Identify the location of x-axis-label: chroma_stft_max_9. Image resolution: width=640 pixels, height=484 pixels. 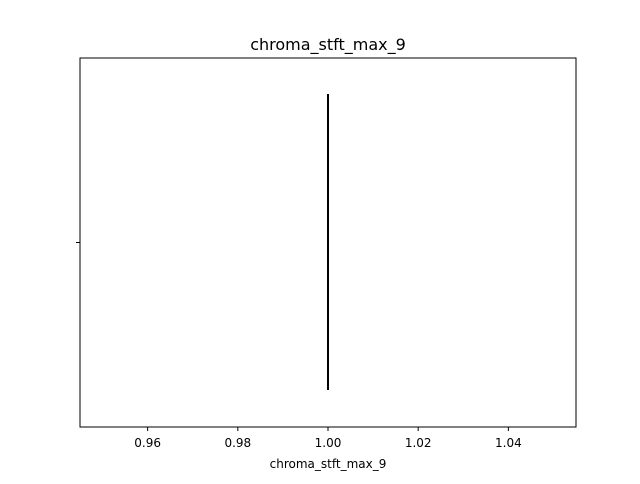
(328, 464).